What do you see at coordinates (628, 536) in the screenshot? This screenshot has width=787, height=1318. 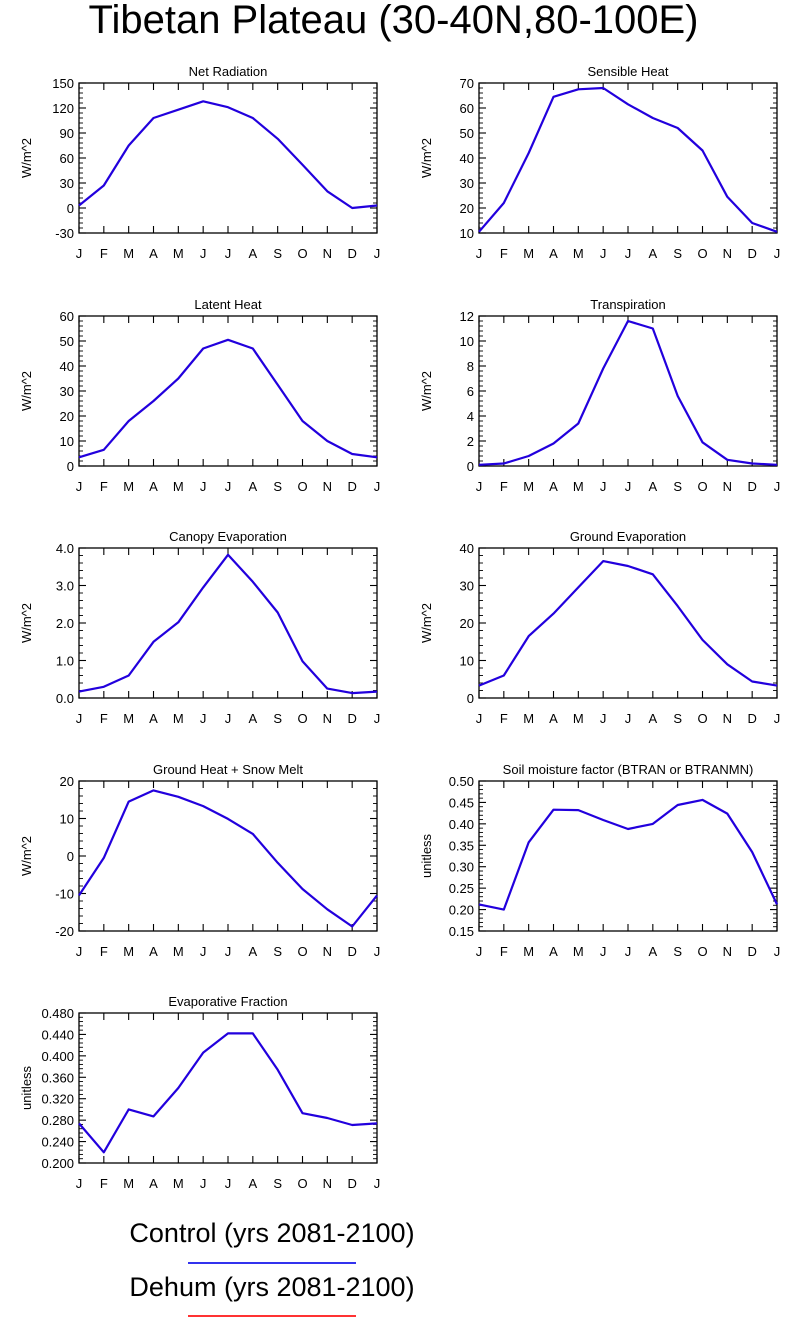 I see `chart-title: Ground Evaporation` at bounding box center [628, 536].